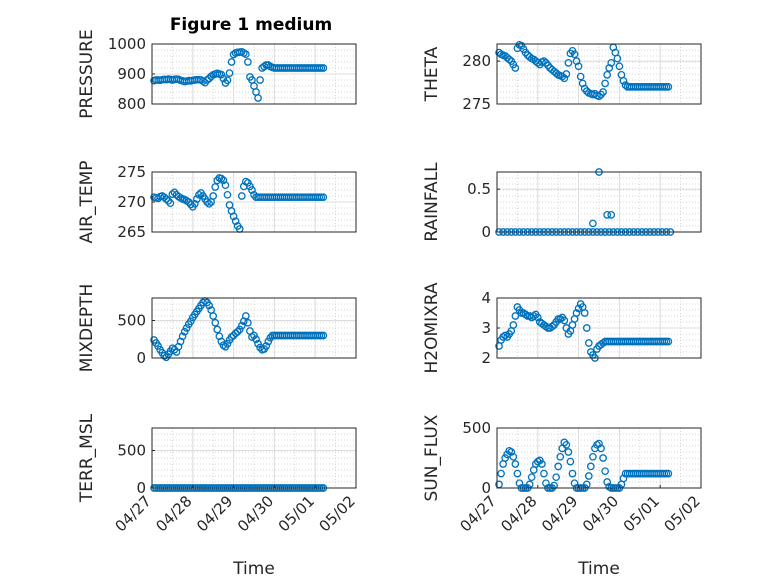 The image size is (778, 583). I want to click on y-tick-label: 265, so click(131, 232).